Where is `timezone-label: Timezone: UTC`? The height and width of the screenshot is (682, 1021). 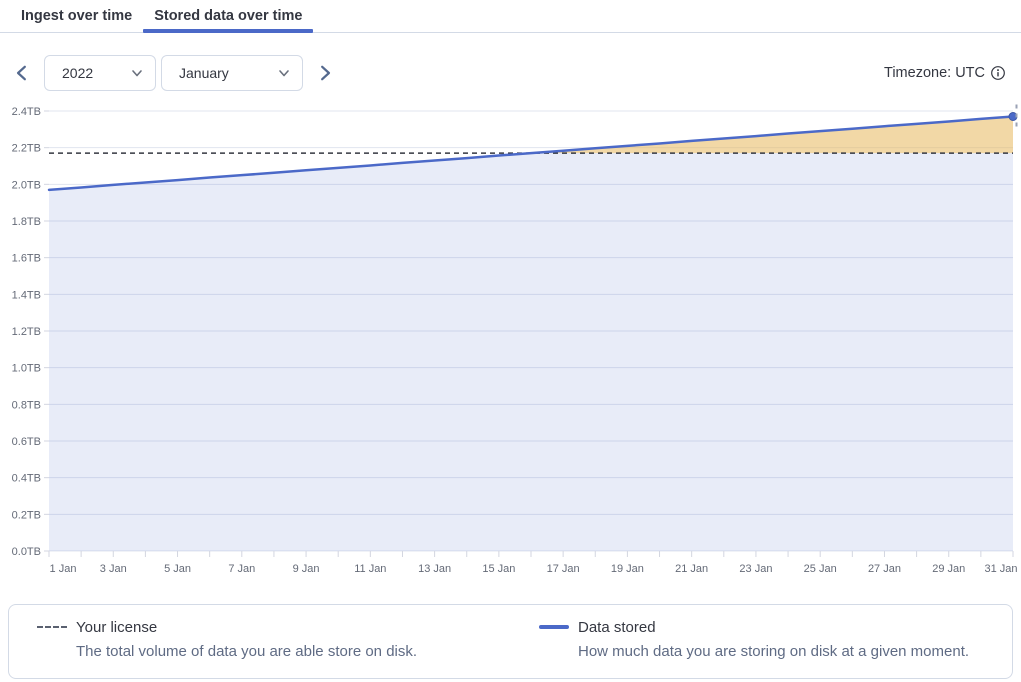 timezone-label: Timezone: UTC is located at coordinates (934, 73).